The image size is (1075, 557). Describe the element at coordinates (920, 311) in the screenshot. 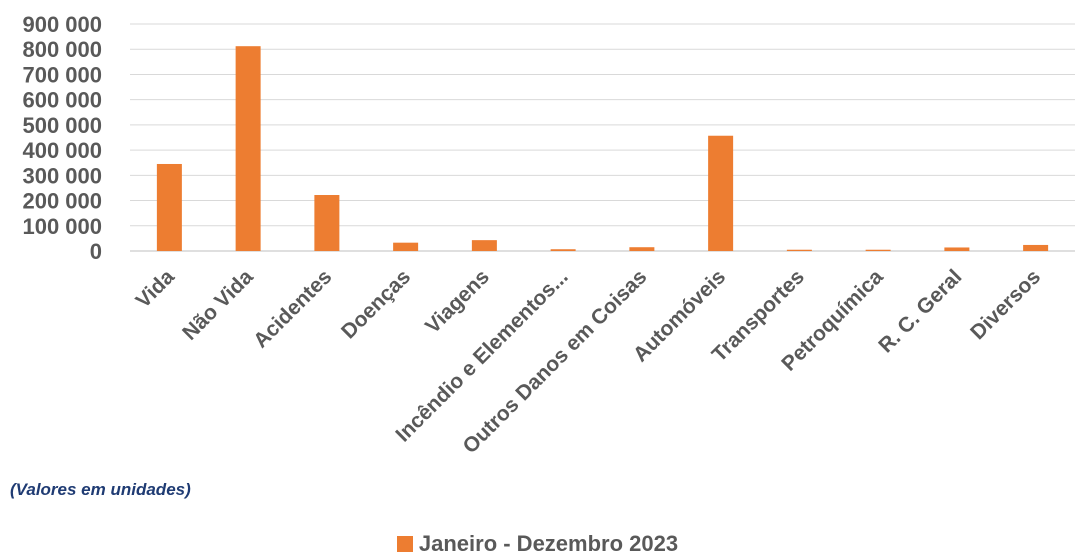

I see `x-category-label: R. C. Geral` at that location.